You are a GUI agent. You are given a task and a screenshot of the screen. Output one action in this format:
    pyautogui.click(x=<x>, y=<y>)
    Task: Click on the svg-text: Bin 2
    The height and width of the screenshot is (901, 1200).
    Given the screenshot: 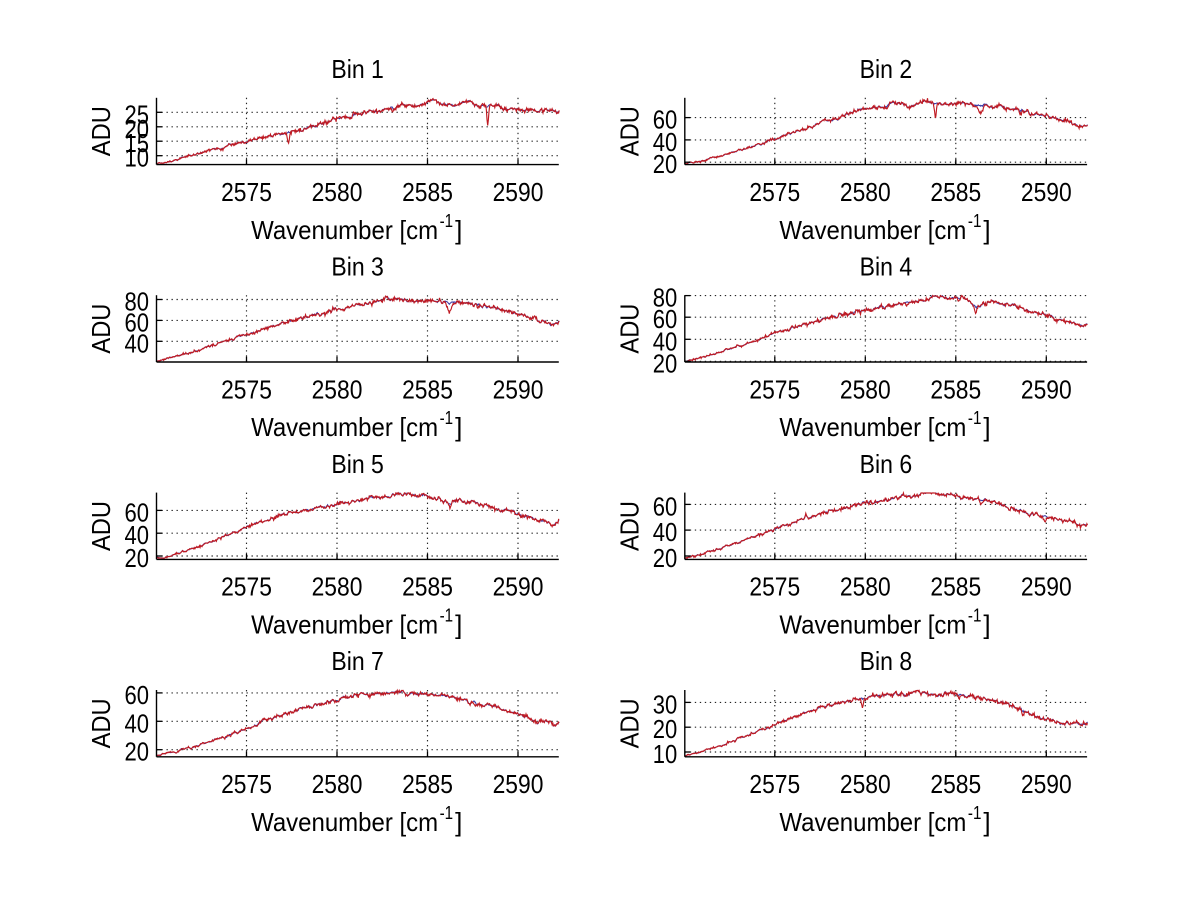 What is the action you would take?
    pyautogui.click(x=886, y=69)
    